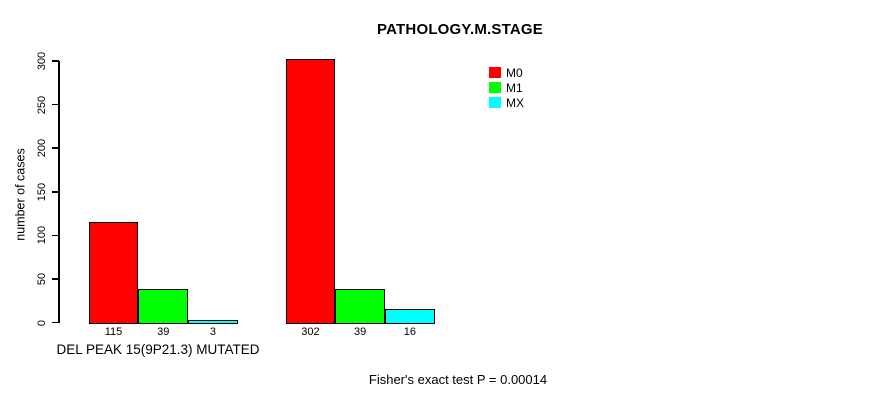  What do you see at coordinates (495, 102) in the screenshot?
I see `legend-swatch-mx` at bounding box center [495, 102].